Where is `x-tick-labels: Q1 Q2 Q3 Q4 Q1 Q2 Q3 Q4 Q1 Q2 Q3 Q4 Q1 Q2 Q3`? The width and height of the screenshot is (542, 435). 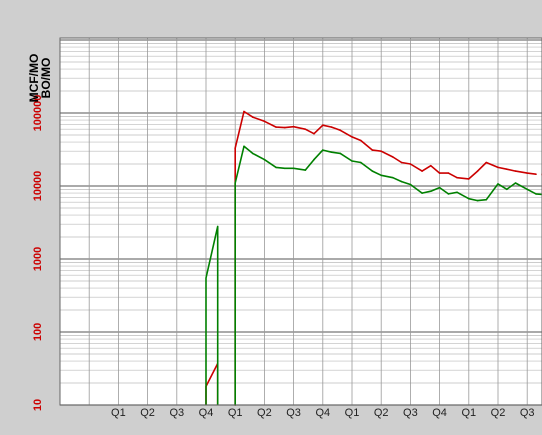 x-tick-labels: Q1 Q2 Q3 Q4 Q1 Q2 Q3 Q4 Q1 Q2 Q3 Q4 Q1 Q2 Q3 is located at coordinates (322, 413).